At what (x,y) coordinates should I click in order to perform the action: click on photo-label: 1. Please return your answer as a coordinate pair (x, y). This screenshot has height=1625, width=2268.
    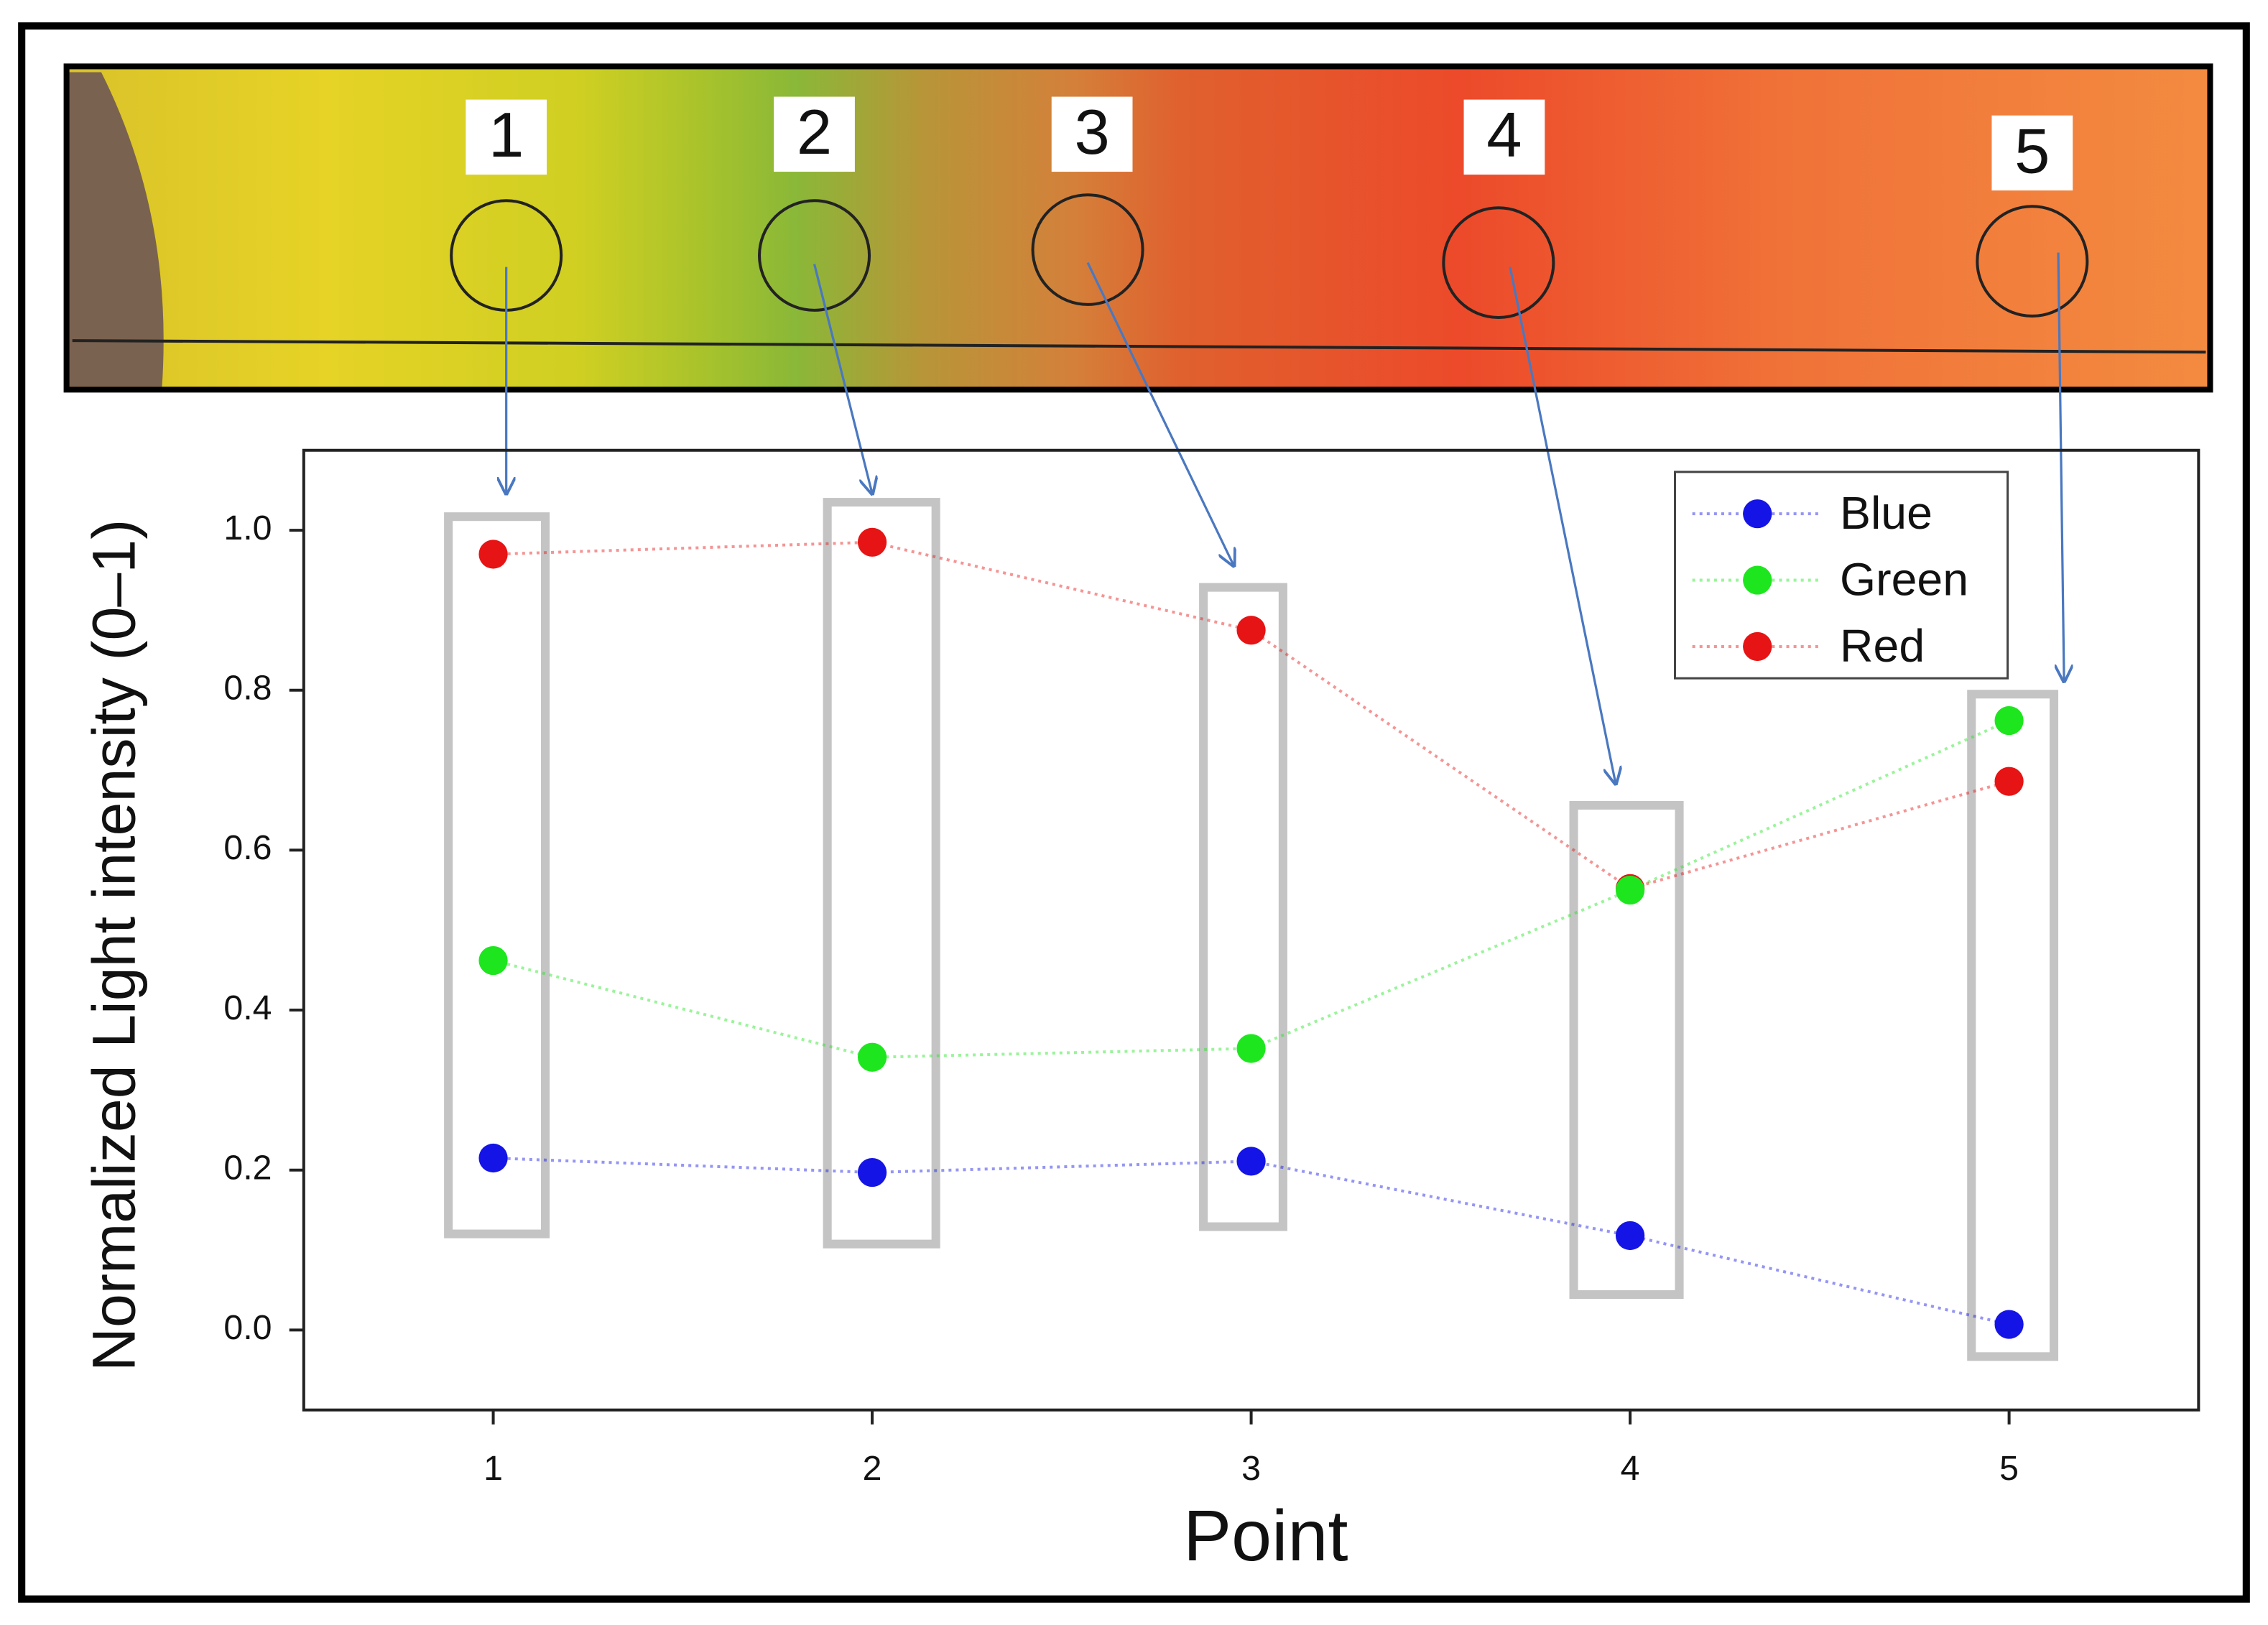
    Looking at the image, I should click on (506, 134).